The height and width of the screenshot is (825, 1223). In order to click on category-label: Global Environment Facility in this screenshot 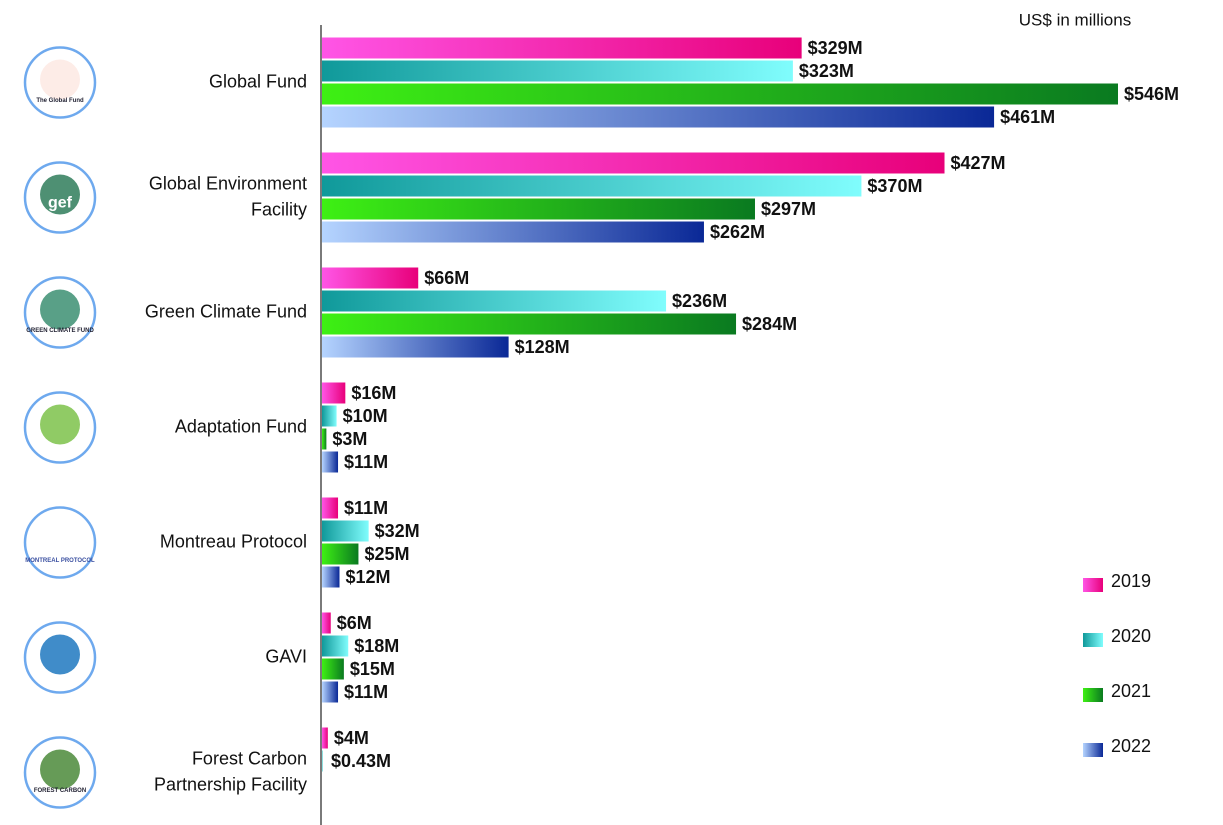, I will do `click(228, 196)`.